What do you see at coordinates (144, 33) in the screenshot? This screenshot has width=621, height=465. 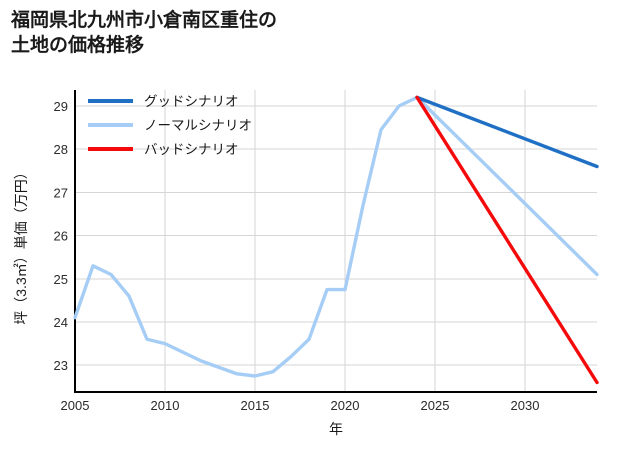 I see `chart-title: 福岡県北九州市小倉南区重住の 土地の価格推移` at bounding box center [144, 33].